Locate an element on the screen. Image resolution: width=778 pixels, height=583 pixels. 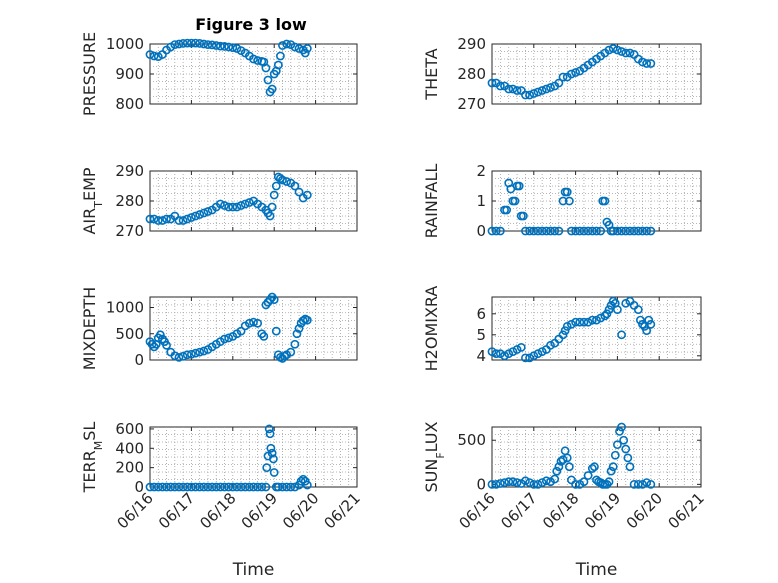
subplot-5: 4 5 6 H2OMIXRA is located at coordinates (562, 328).